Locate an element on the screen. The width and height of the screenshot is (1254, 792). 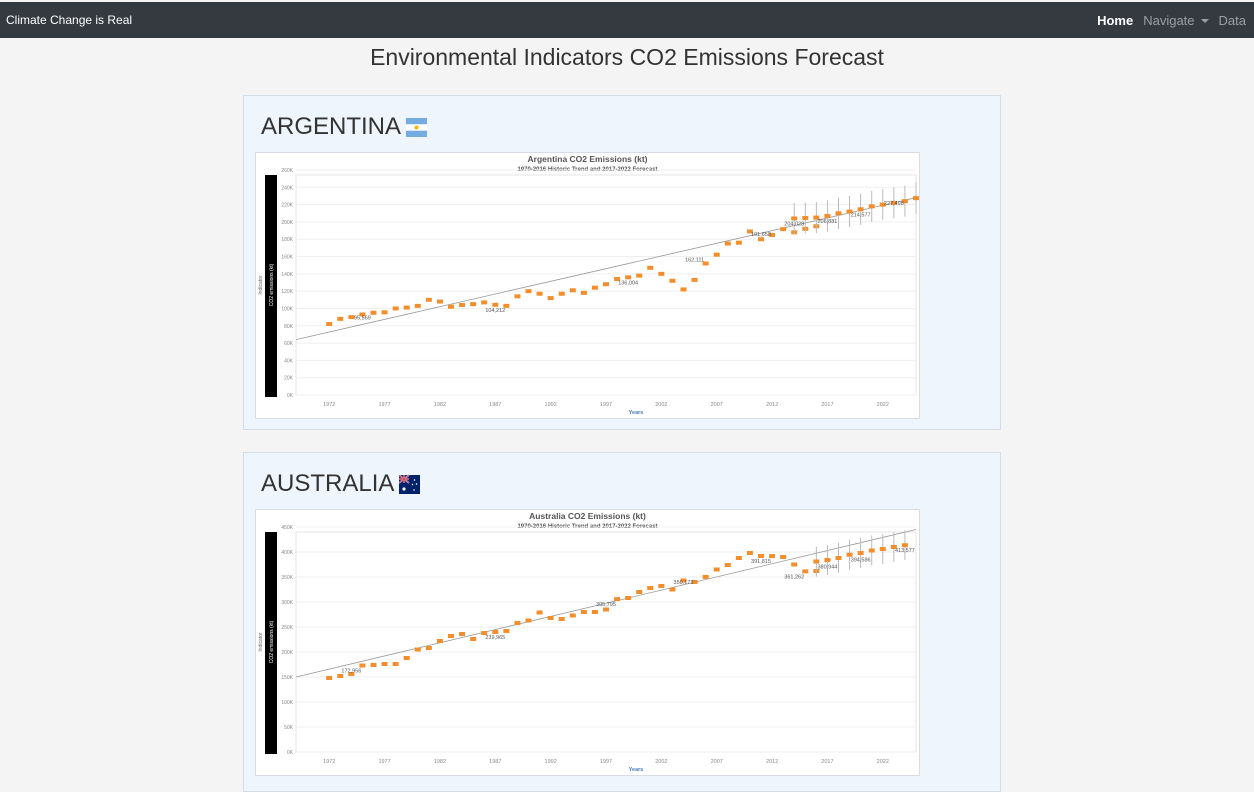
chart-axis-bar is located at coordinates (271, 286).